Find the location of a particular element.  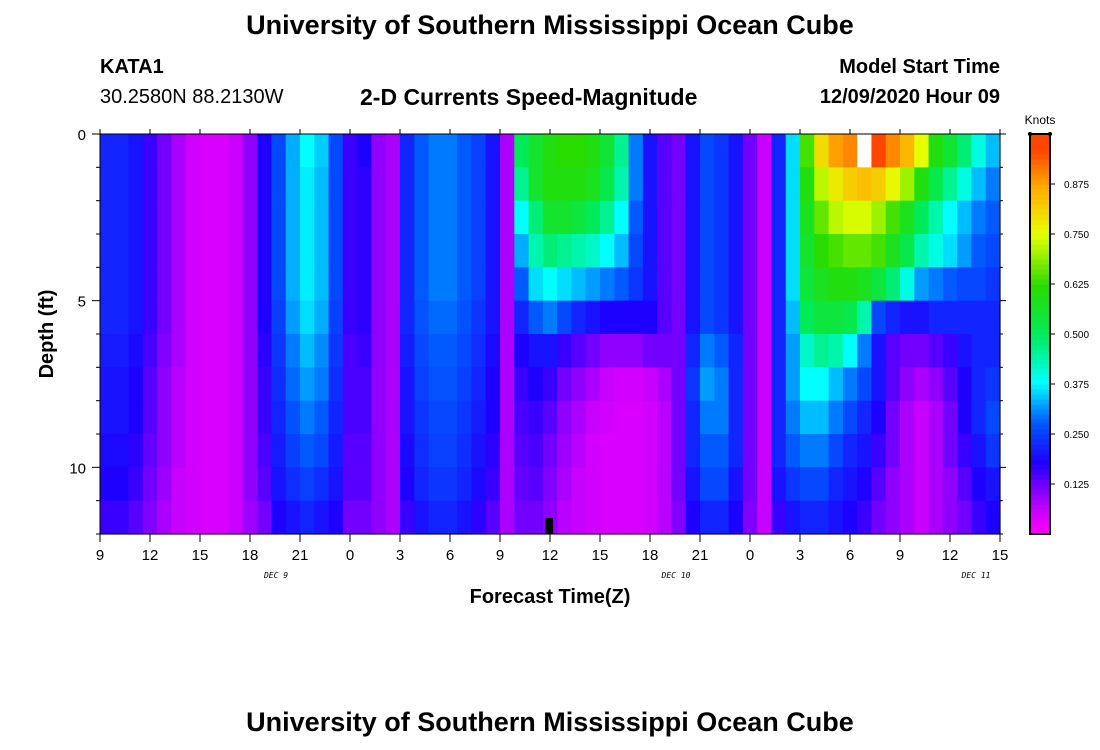

colorbar-corner-dot is located at coordinates (1030, 134).